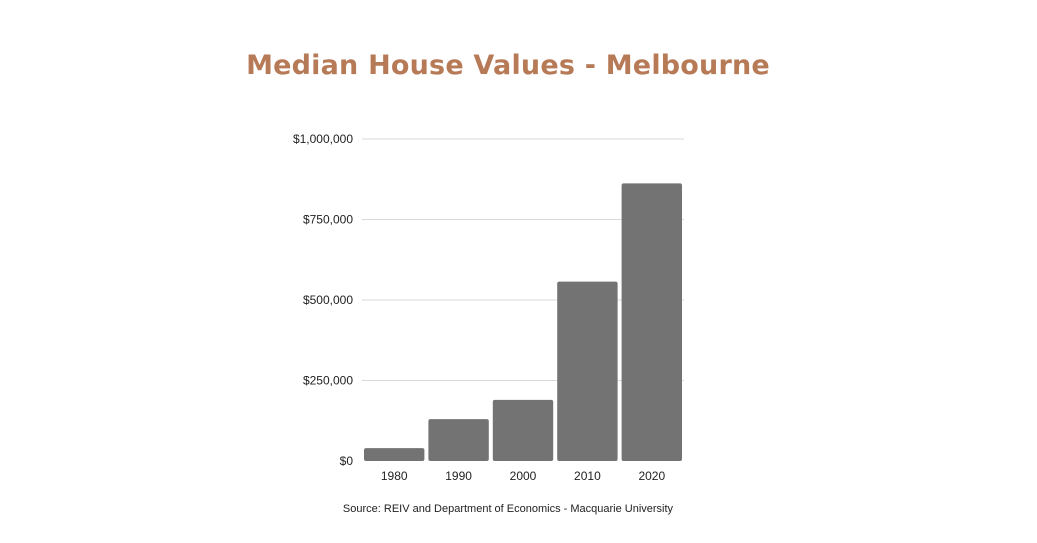  I want to click on x-tick-label: 2020, so click(651, 476).